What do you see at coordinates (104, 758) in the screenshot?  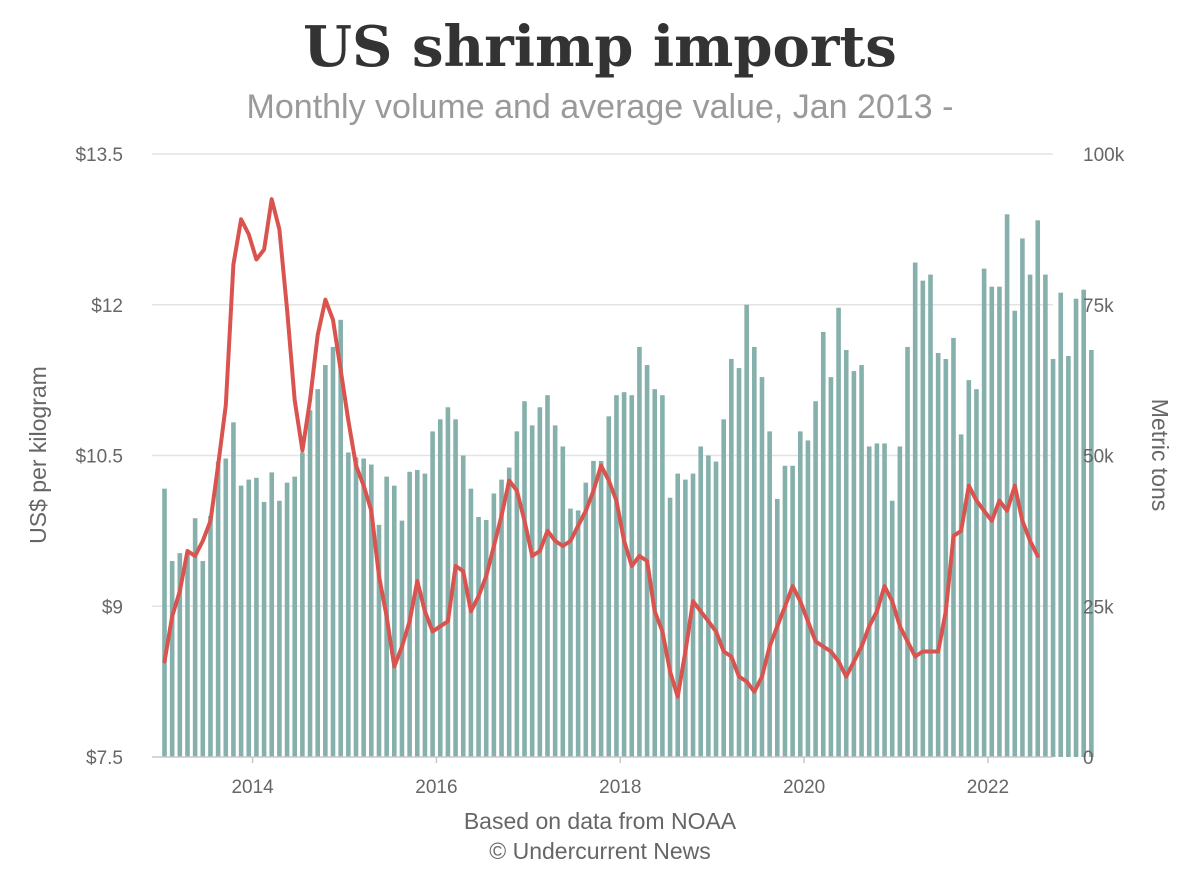 I see `left-tick-label: $7.5` at bounding box center [104, 758].